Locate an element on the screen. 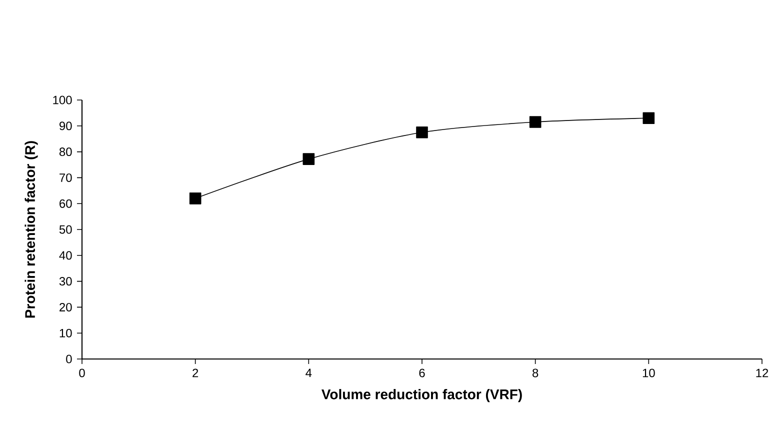 This screenshot has height=430, width=772. y-tick-label: 70 is located at coordinates (66, 177).